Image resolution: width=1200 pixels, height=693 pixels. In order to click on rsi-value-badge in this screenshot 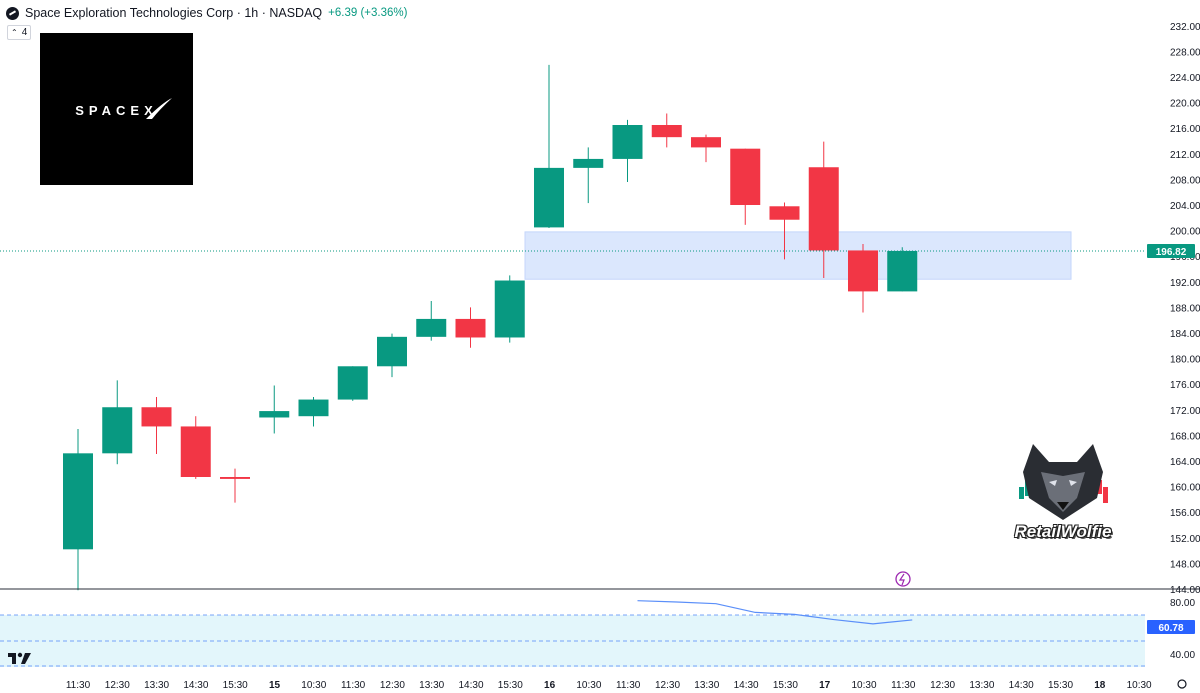, I will do `click(1171, 627)`.